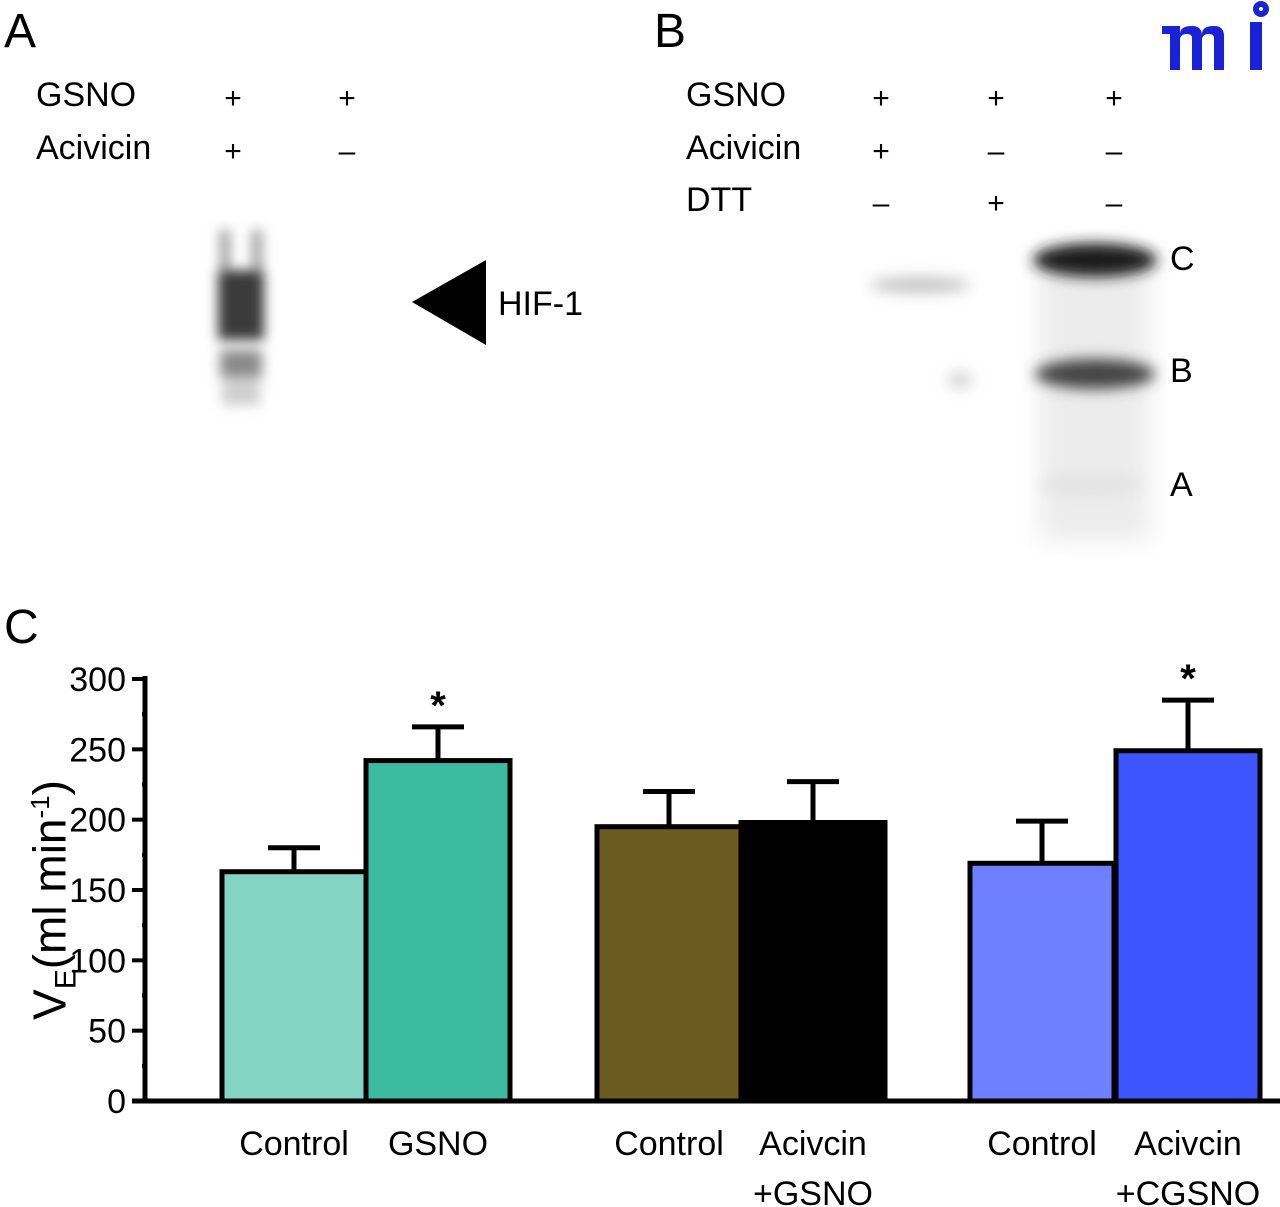 The image size is (1280, 1207). I want to click on panel-a-sign: –, so click(347, 151).